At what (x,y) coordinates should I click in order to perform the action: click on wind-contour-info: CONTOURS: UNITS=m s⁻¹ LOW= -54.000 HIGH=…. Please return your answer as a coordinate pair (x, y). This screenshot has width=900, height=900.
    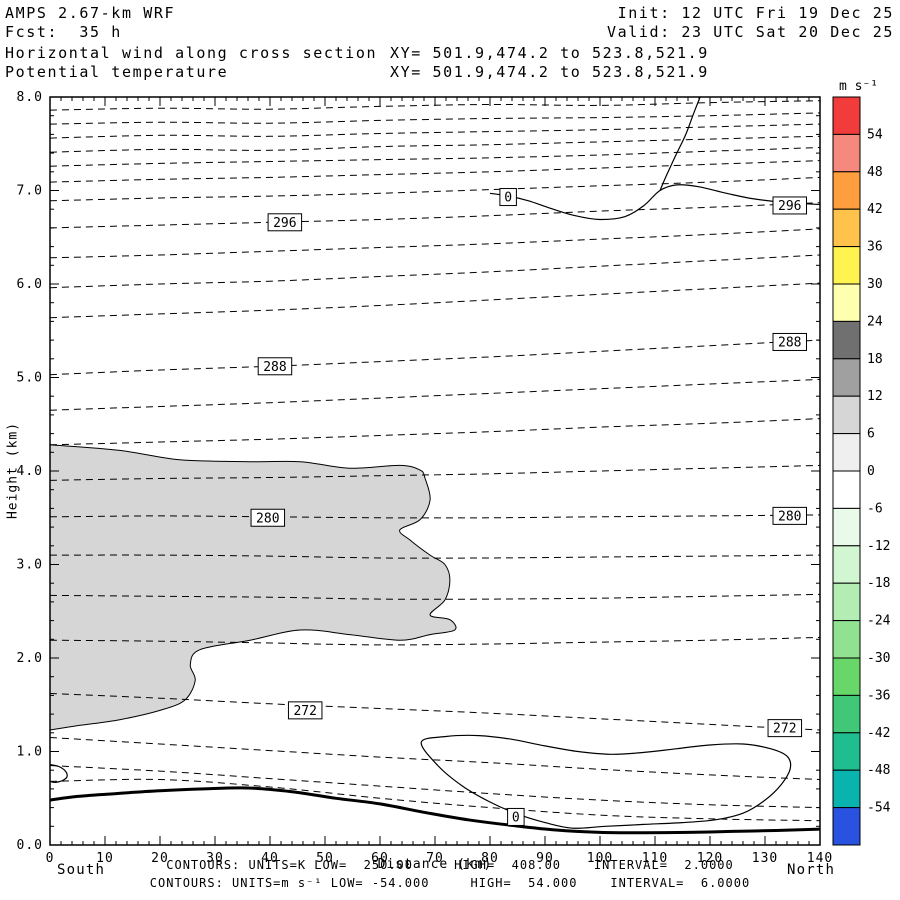
    Looking at the image, I should click on (450, 883).